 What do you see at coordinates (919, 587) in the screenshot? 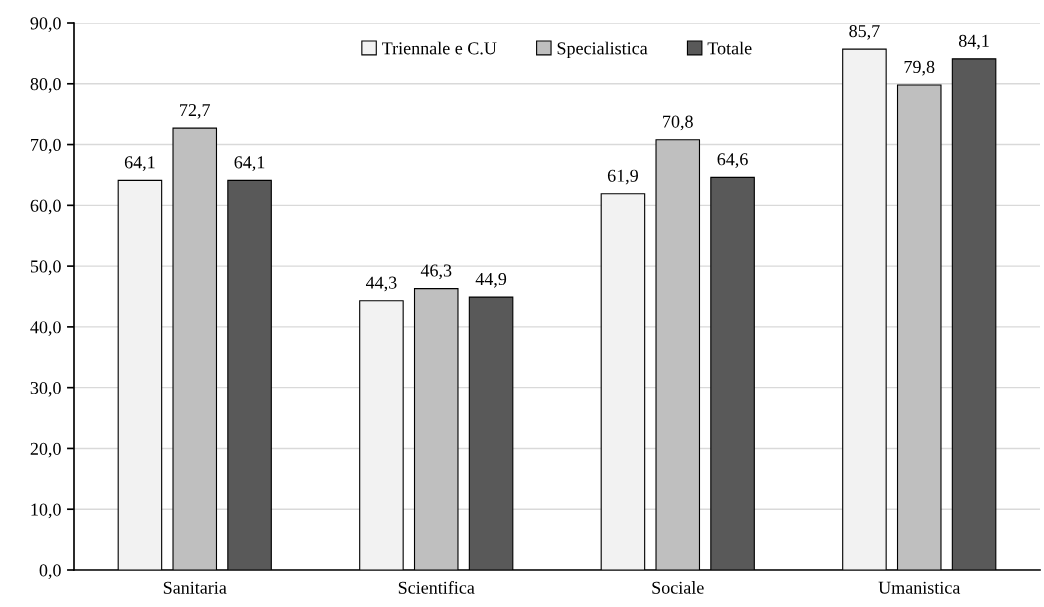
I see `x-tick-label: Umanistica` at bounding box center [919, 587].